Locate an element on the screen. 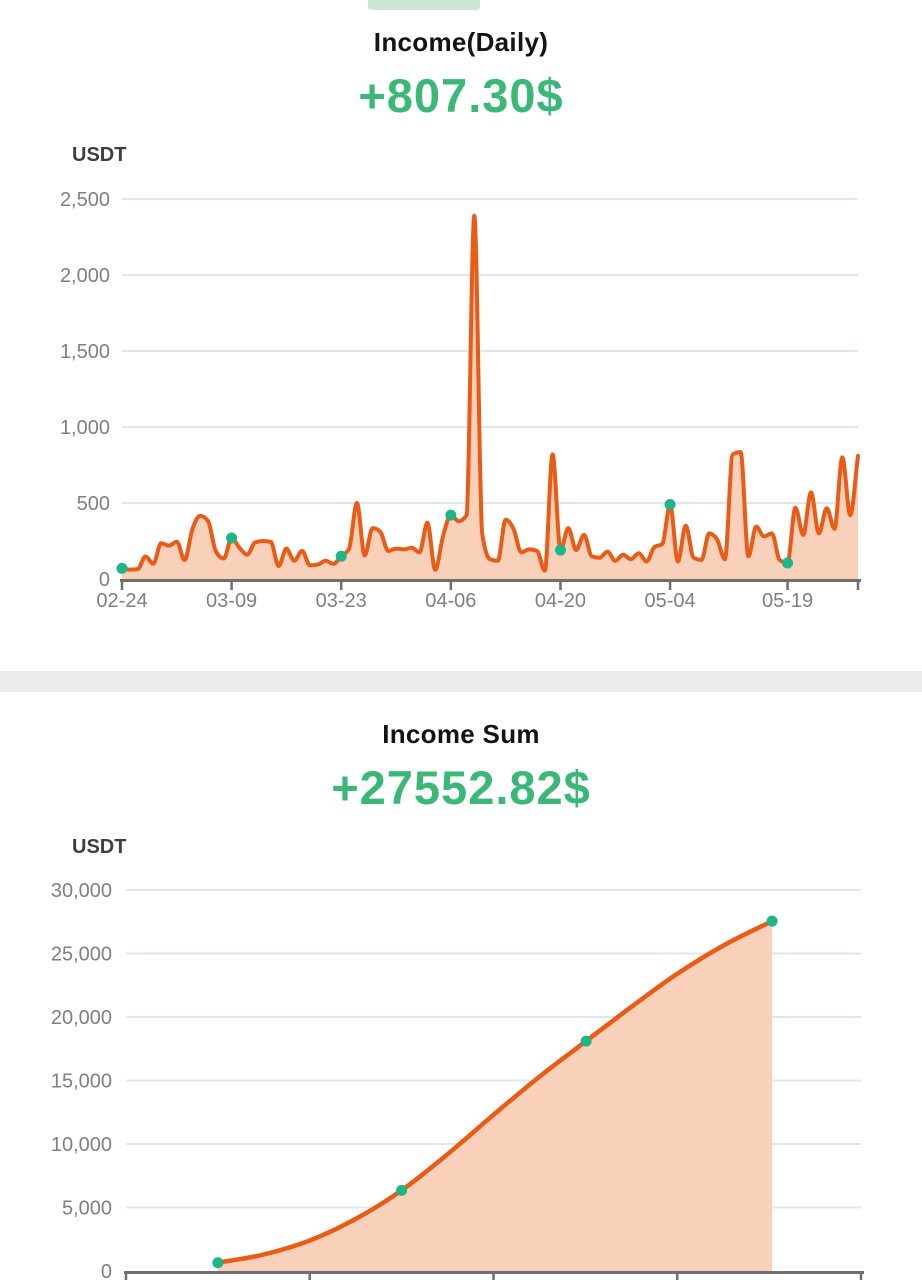  x-axis-tick-label: 03-23 is located at coordinates (341, 601).